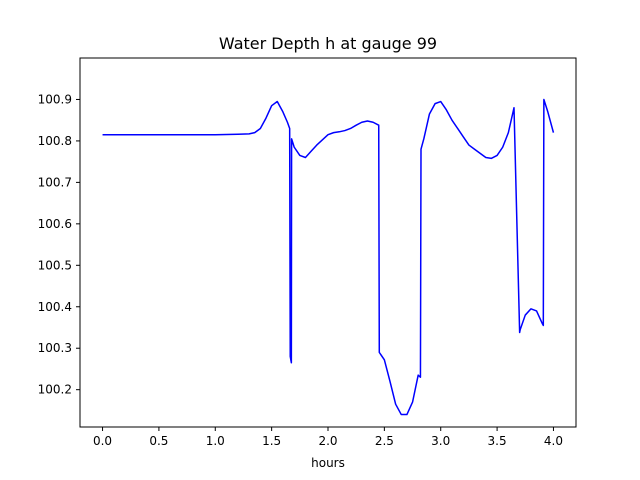 The height and width of the screenshot is (480, 640). Describe the element at coordinates (59, 244) in the screenshot. I see `y-axis: 100.2 100.3 100.4 100.5 100.6 100.7 100.8 100.9` at that location.